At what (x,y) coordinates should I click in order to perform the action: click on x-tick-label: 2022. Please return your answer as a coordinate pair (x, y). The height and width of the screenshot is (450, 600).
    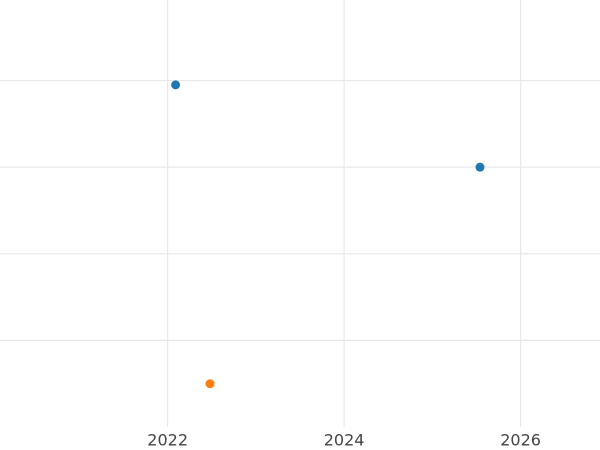
    Looking at the image, I should click on (167, 440).